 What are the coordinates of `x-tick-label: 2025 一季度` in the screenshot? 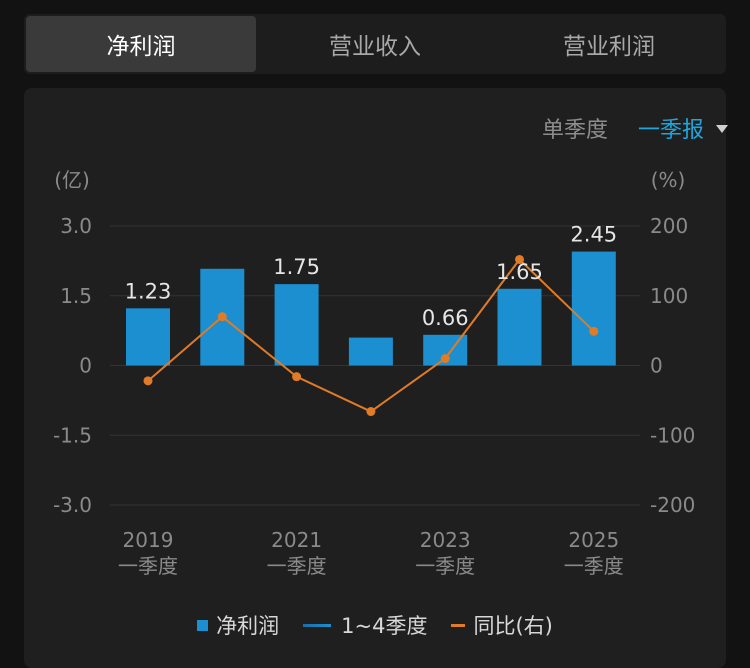 It's located at (594, 553).